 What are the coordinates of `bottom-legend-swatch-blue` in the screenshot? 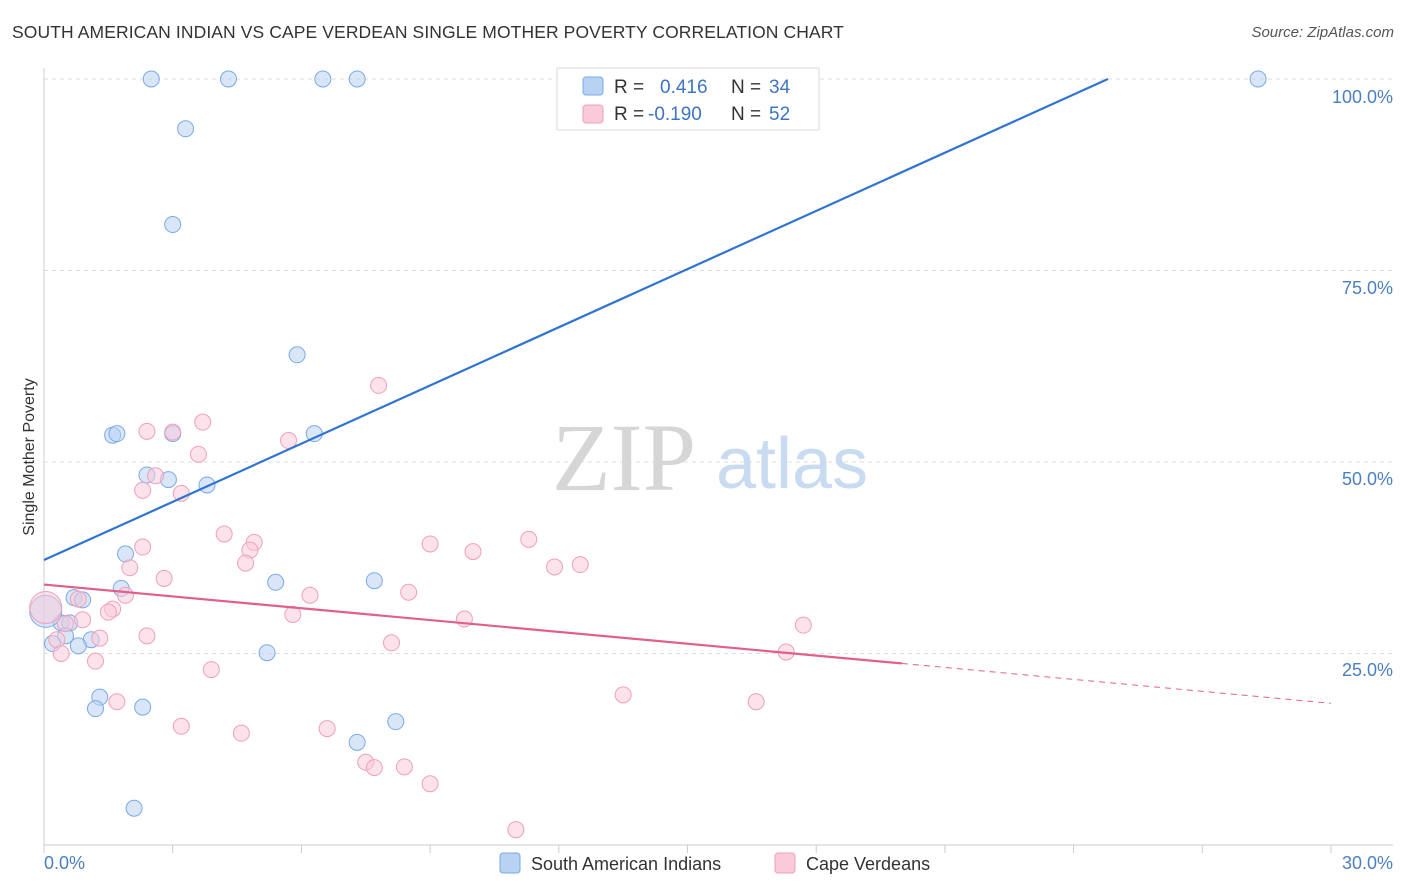 It's located at (510, 863).